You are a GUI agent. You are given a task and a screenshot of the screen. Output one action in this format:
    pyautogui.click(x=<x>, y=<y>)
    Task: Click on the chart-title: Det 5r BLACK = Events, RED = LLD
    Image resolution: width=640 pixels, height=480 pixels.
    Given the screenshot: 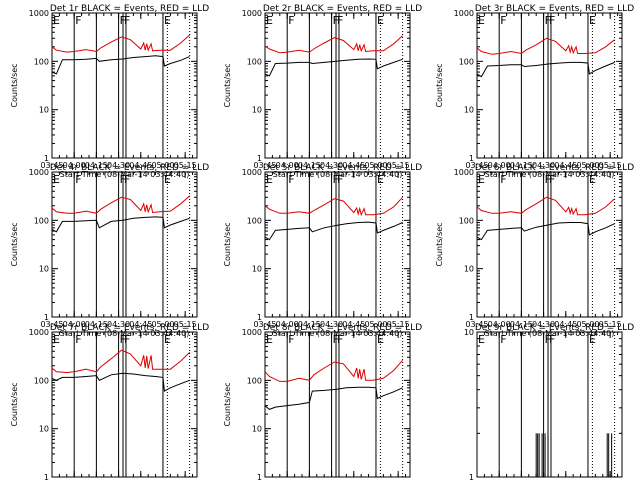 What is the action you would take?
    pyautogui.click(x=342, y=168)
    